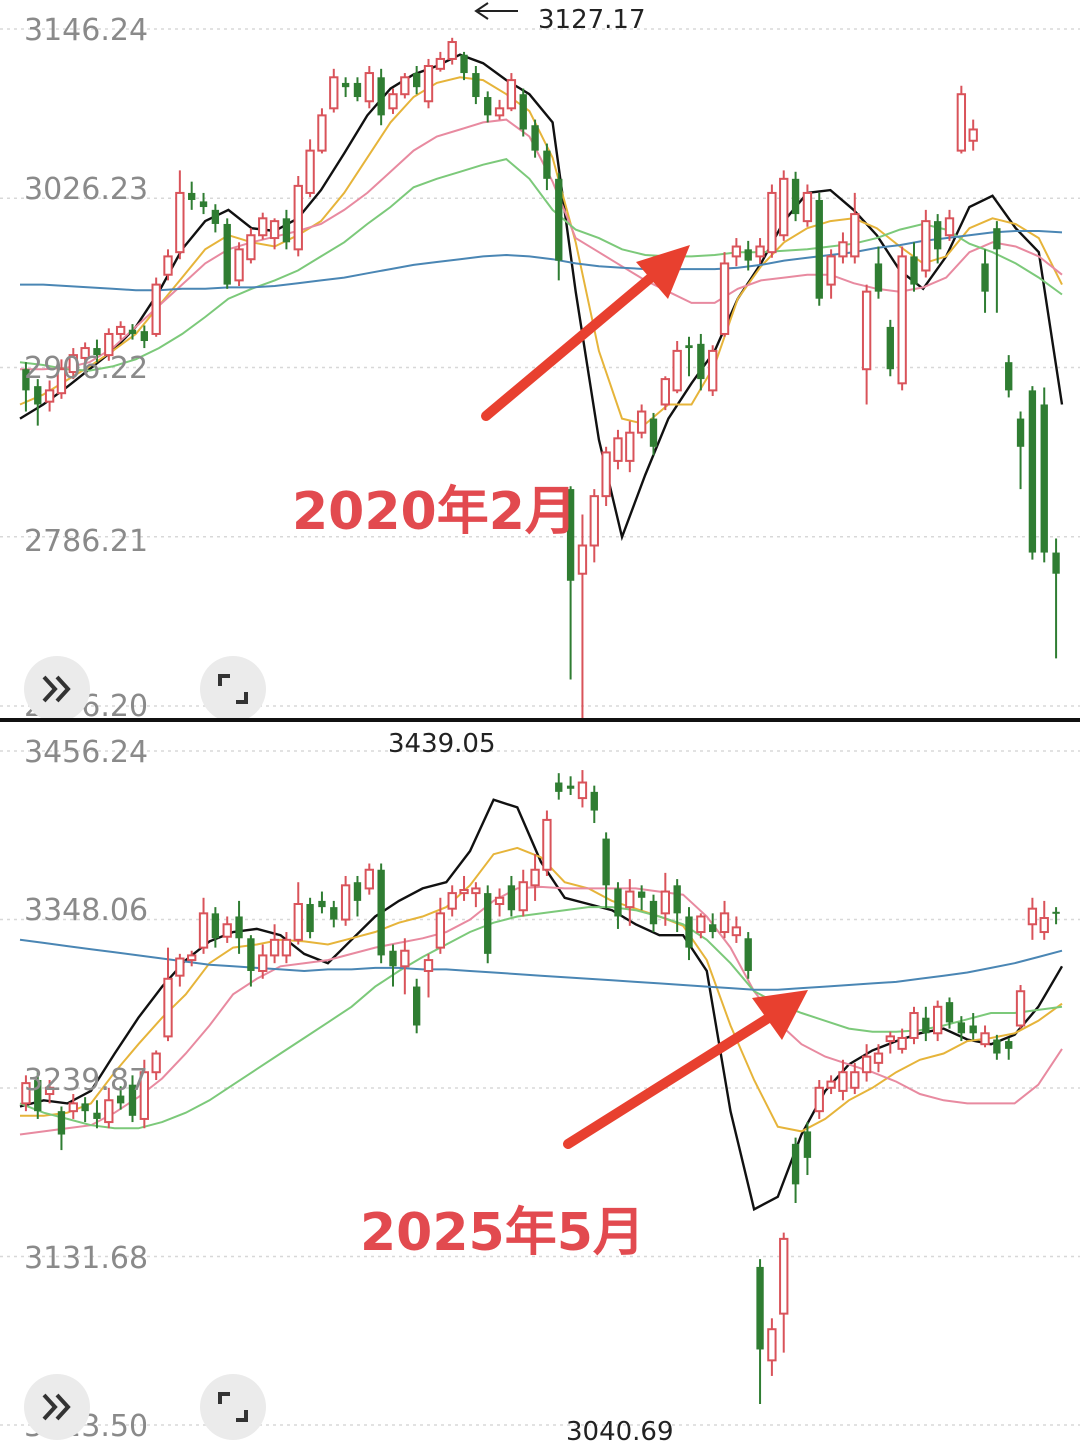 This screenshot has width=1080, height=1441. Describe the element at coordinates (592, 20) in the screenshot. I see `high-marker-label: 3127.17` at that location.